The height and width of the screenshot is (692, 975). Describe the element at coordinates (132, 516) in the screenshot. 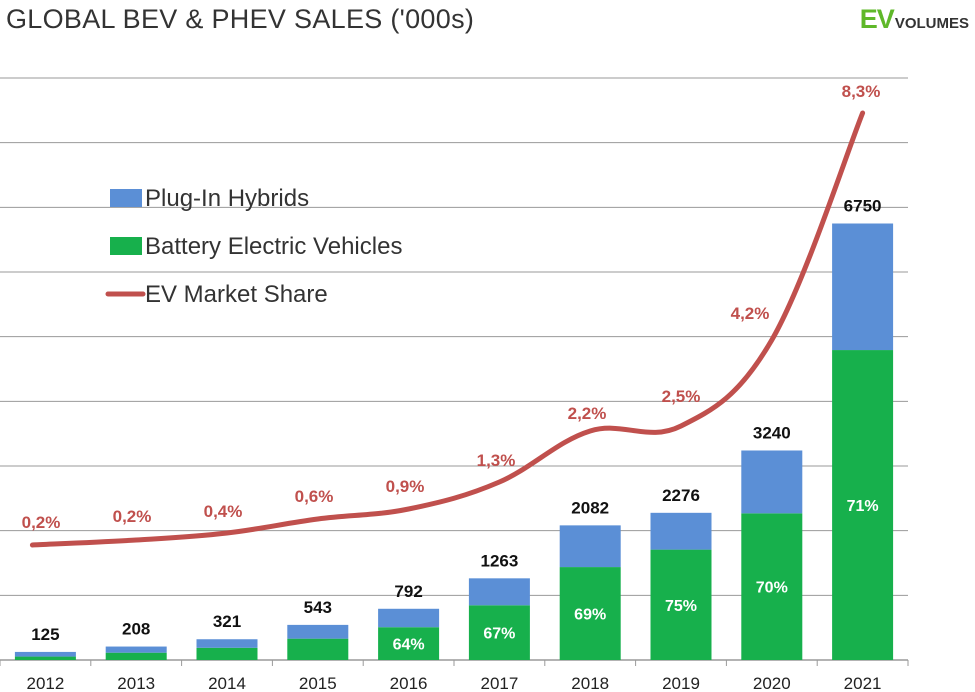

I see `share-label-2013: 0,2%` at that location.